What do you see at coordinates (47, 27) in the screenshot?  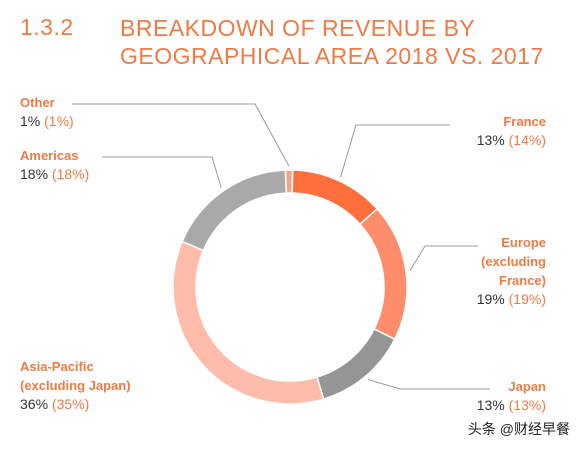 I see `section-number: 1.3.2` at bounding box center [47, 27].